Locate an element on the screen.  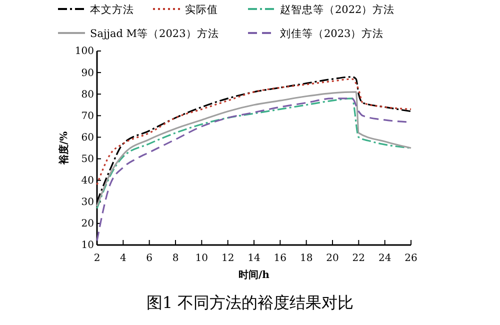
y-tick-label: 90 is located at coordinates (87, 73).